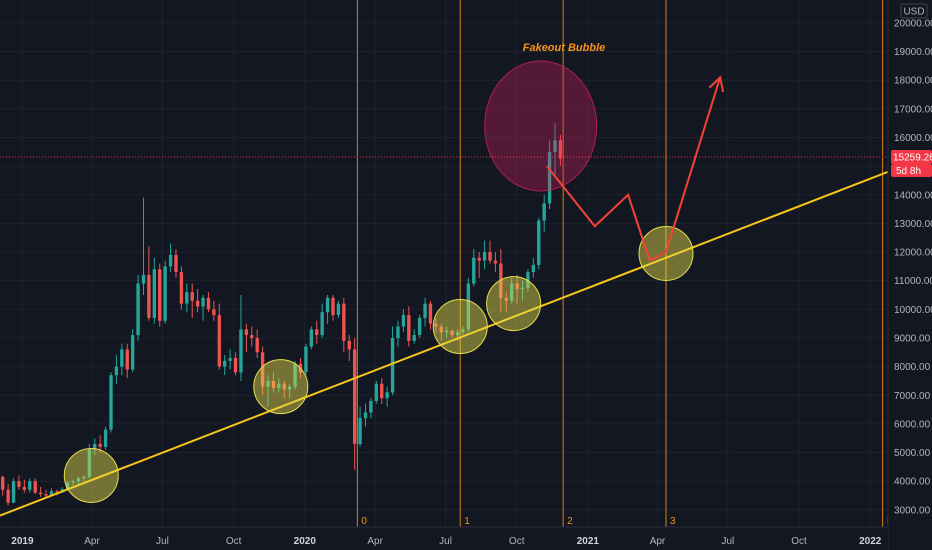  I want to click on currency-button-frame, so click(914, 11).